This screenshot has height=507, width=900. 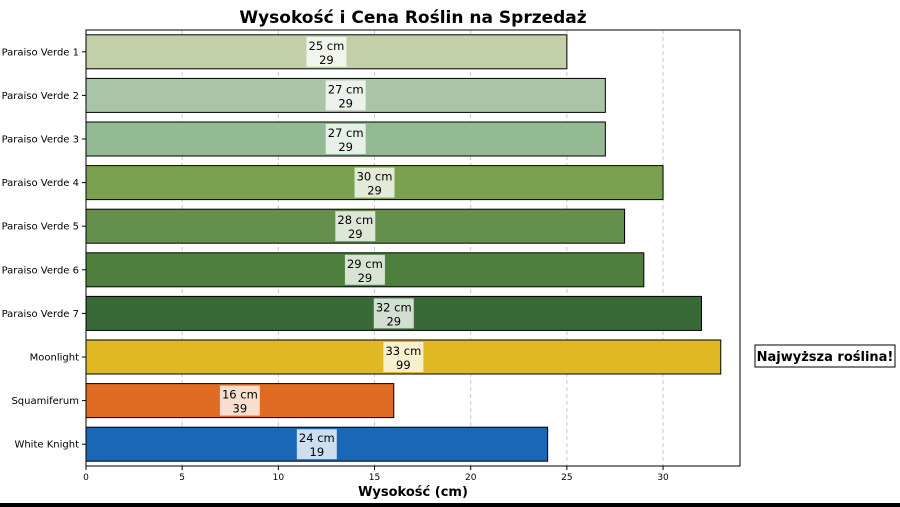 I want to click on x-tick-label: 0, so click(x=86, y=478).